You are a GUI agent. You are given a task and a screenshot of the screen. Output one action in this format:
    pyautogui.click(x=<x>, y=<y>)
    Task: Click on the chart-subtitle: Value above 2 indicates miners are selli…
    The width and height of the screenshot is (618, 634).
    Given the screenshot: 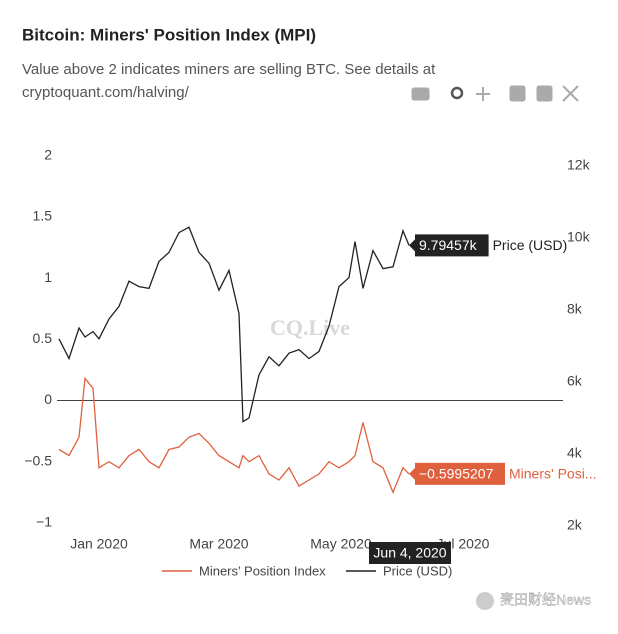 What is the action you would take?
    pyautogui.click(x=229, y=69)
    